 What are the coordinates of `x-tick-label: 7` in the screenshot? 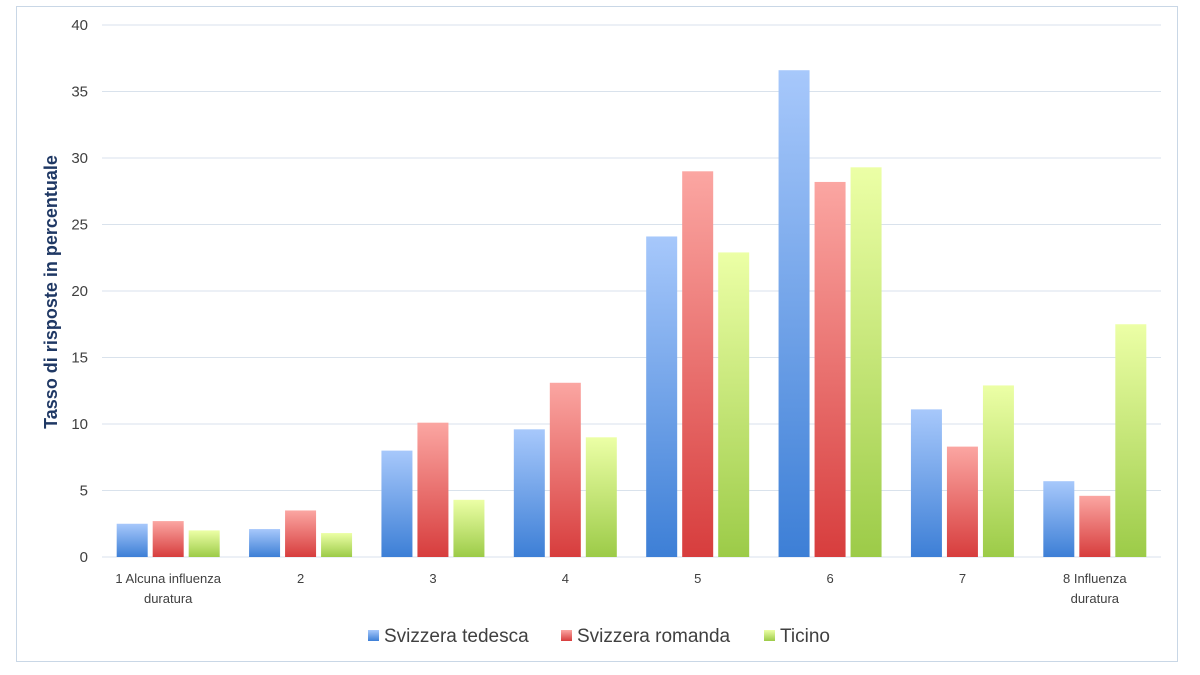 It's located at (962, 578).